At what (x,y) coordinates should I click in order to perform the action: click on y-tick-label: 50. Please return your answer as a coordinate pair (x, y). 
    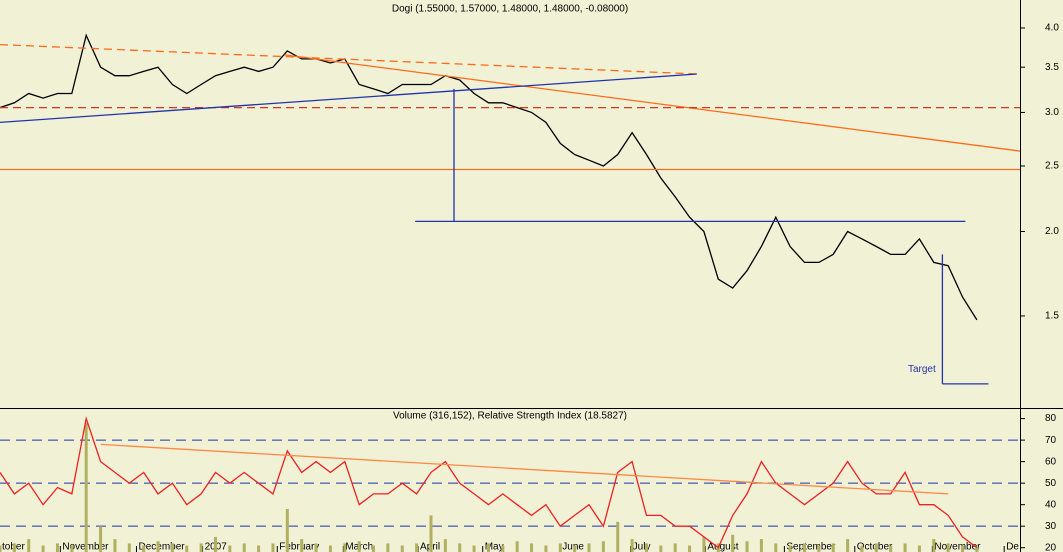
    Looking at the image, I should click on (1051, 483).